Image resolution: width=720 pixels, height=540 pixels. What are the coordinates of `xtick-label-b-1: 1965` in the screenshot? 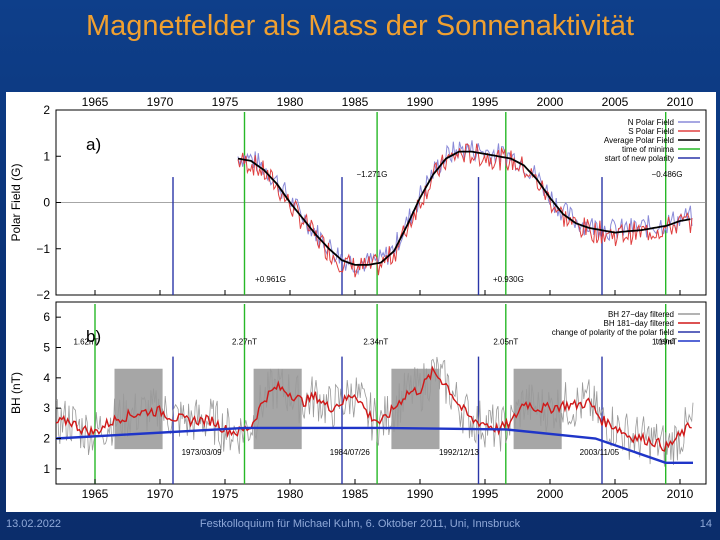 It's located at (95, 494).